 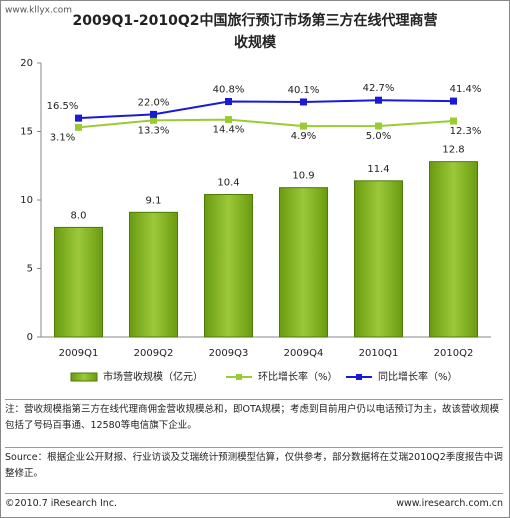 I want to click on line-value-label: 42.7%, so click(x=379, y=88).